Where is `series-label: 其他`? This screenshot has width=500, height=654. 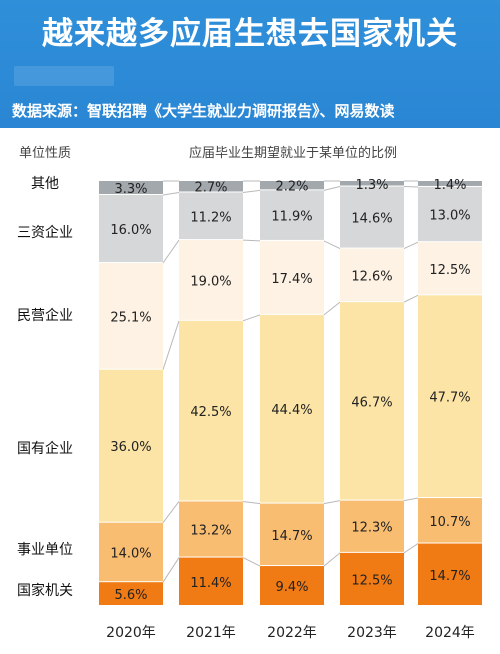
series-label: 其他 is located at coordinates (45, 184).